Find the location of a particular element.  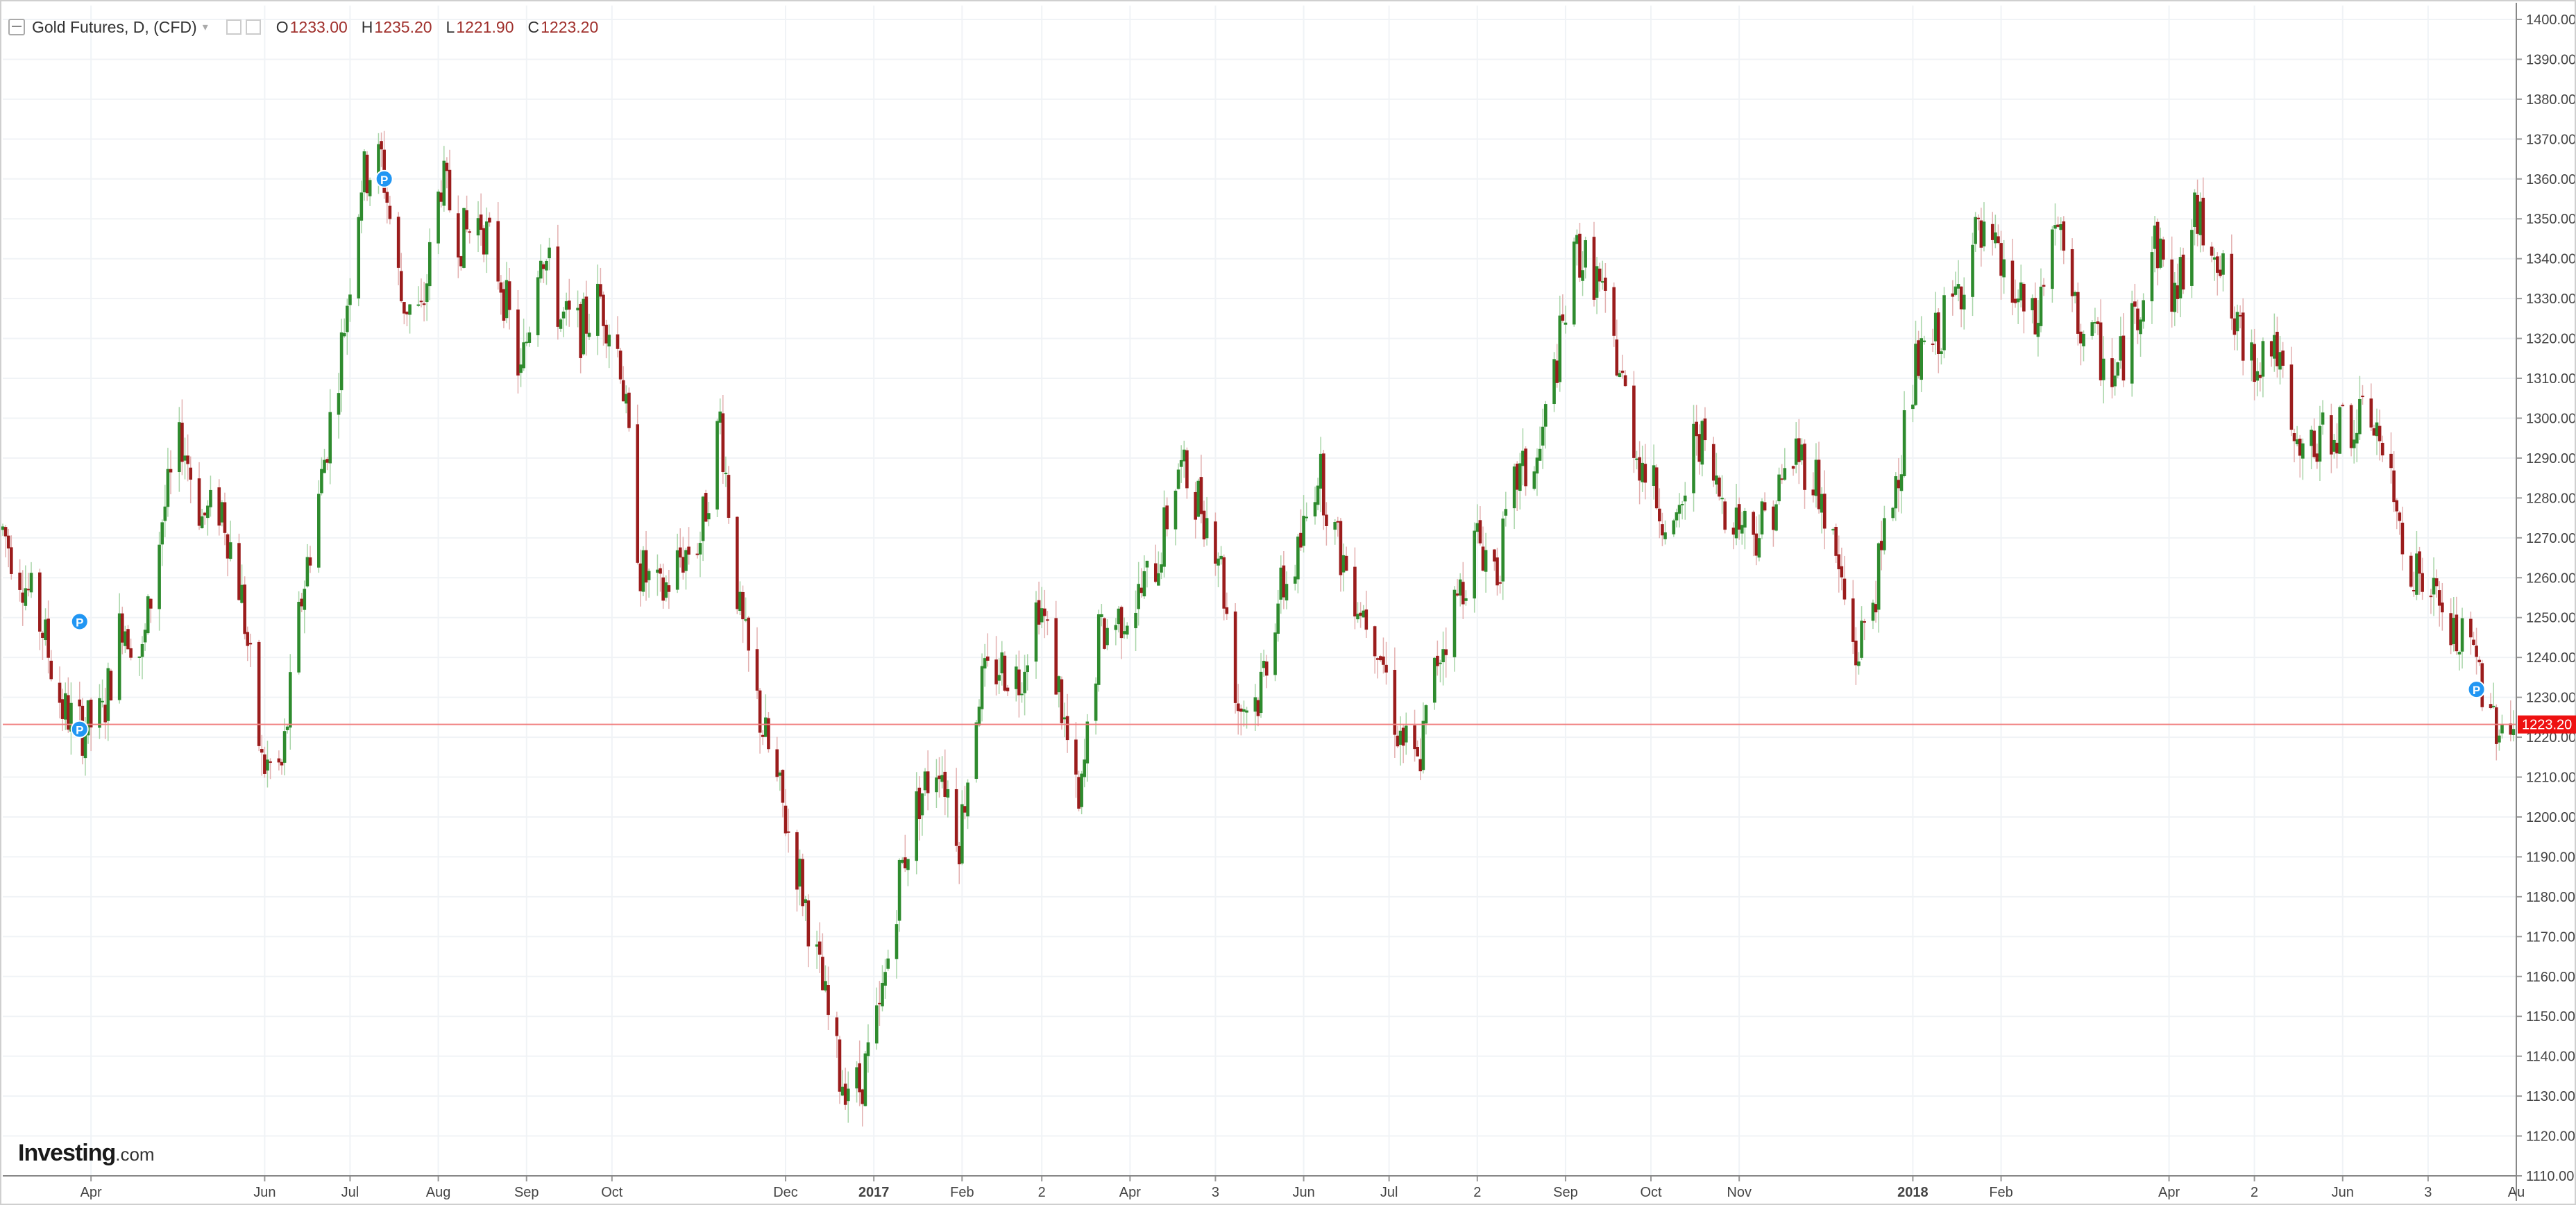

settings-icon is located at coordinates (234, 27).